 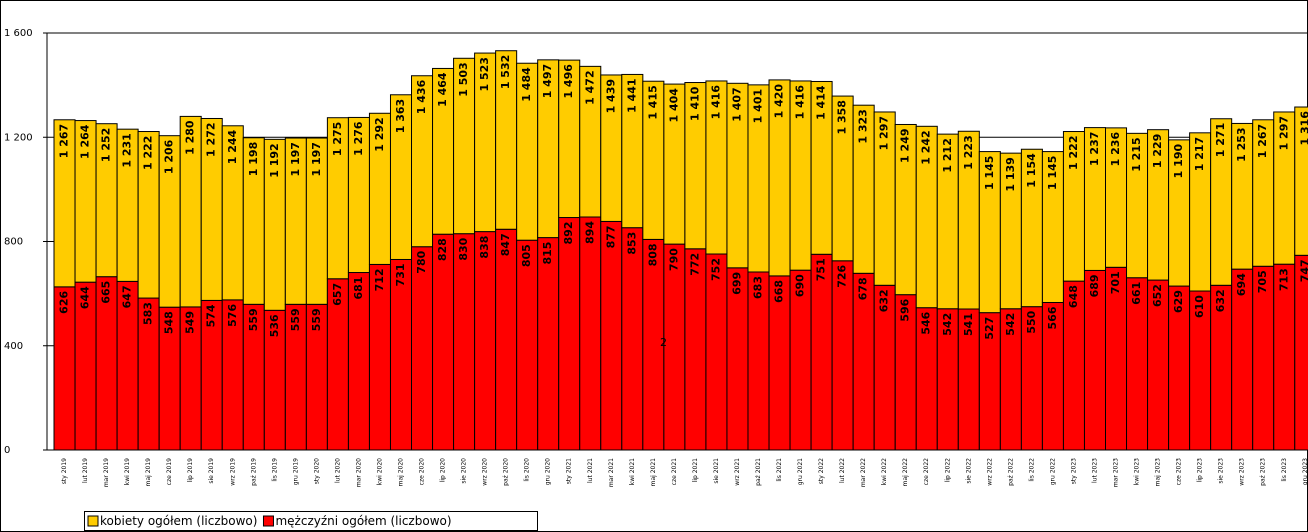 I want to click on total-label: 1 231, so click(x=127, y=150).